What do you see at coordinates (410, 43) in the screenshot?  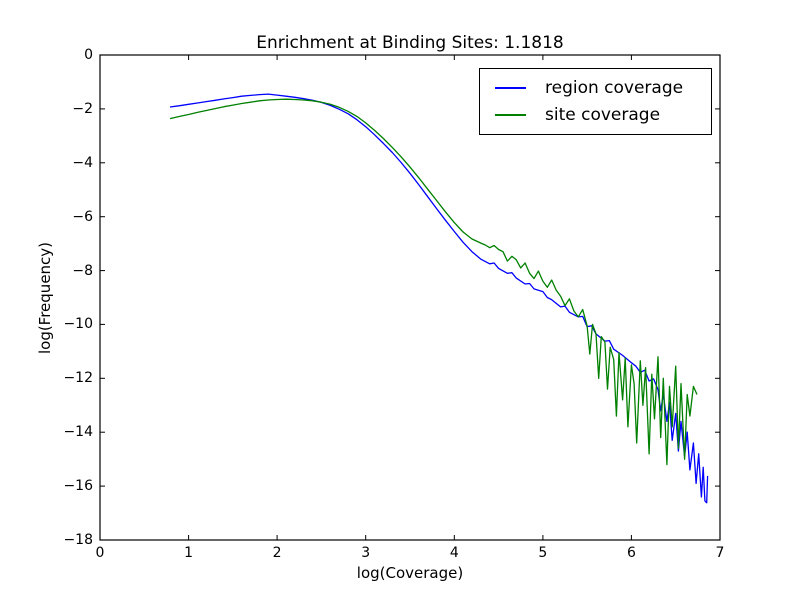 I see `chart-title: Enrichment at Binding Sites: 1.1818` at bounding box center [410, 43].